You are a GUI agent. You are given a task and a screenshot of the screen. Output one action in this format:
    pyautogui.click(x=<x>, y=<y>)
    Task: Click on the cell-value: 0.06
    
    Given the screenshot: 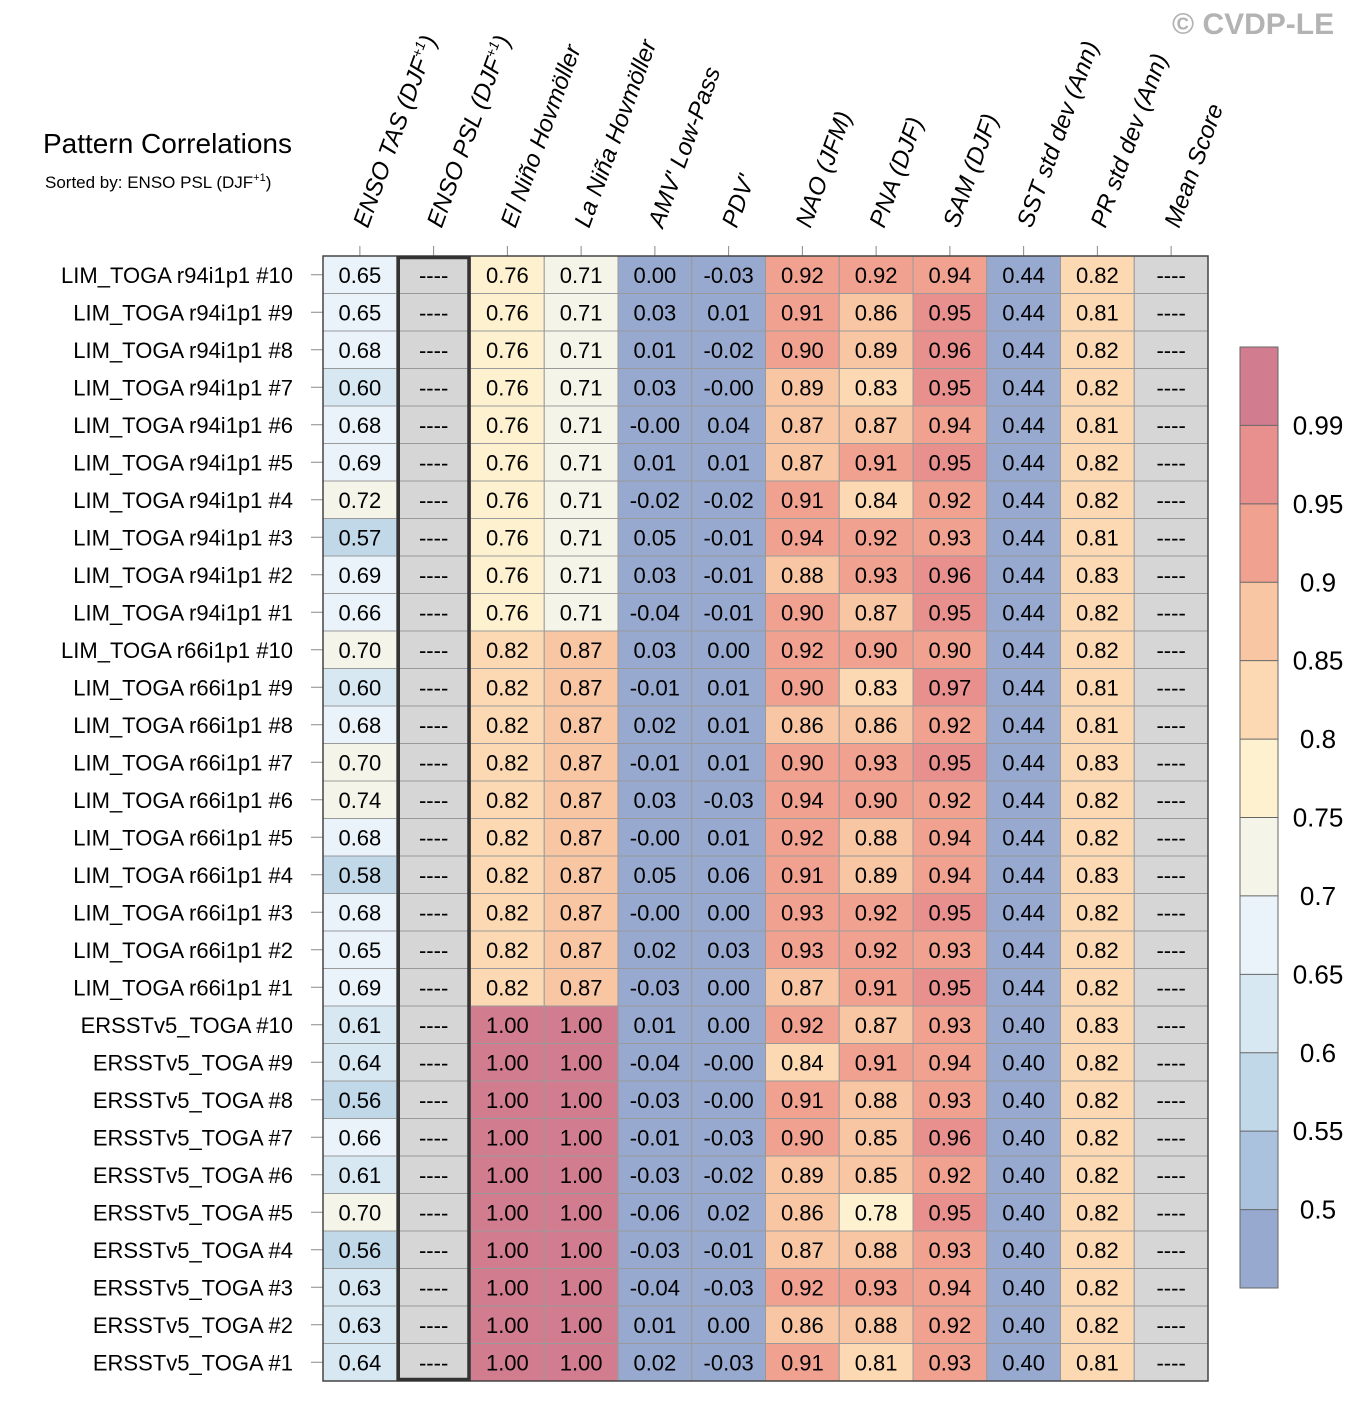 What is the action you would take?
    pyautogui.click(x=728, y=875)
    